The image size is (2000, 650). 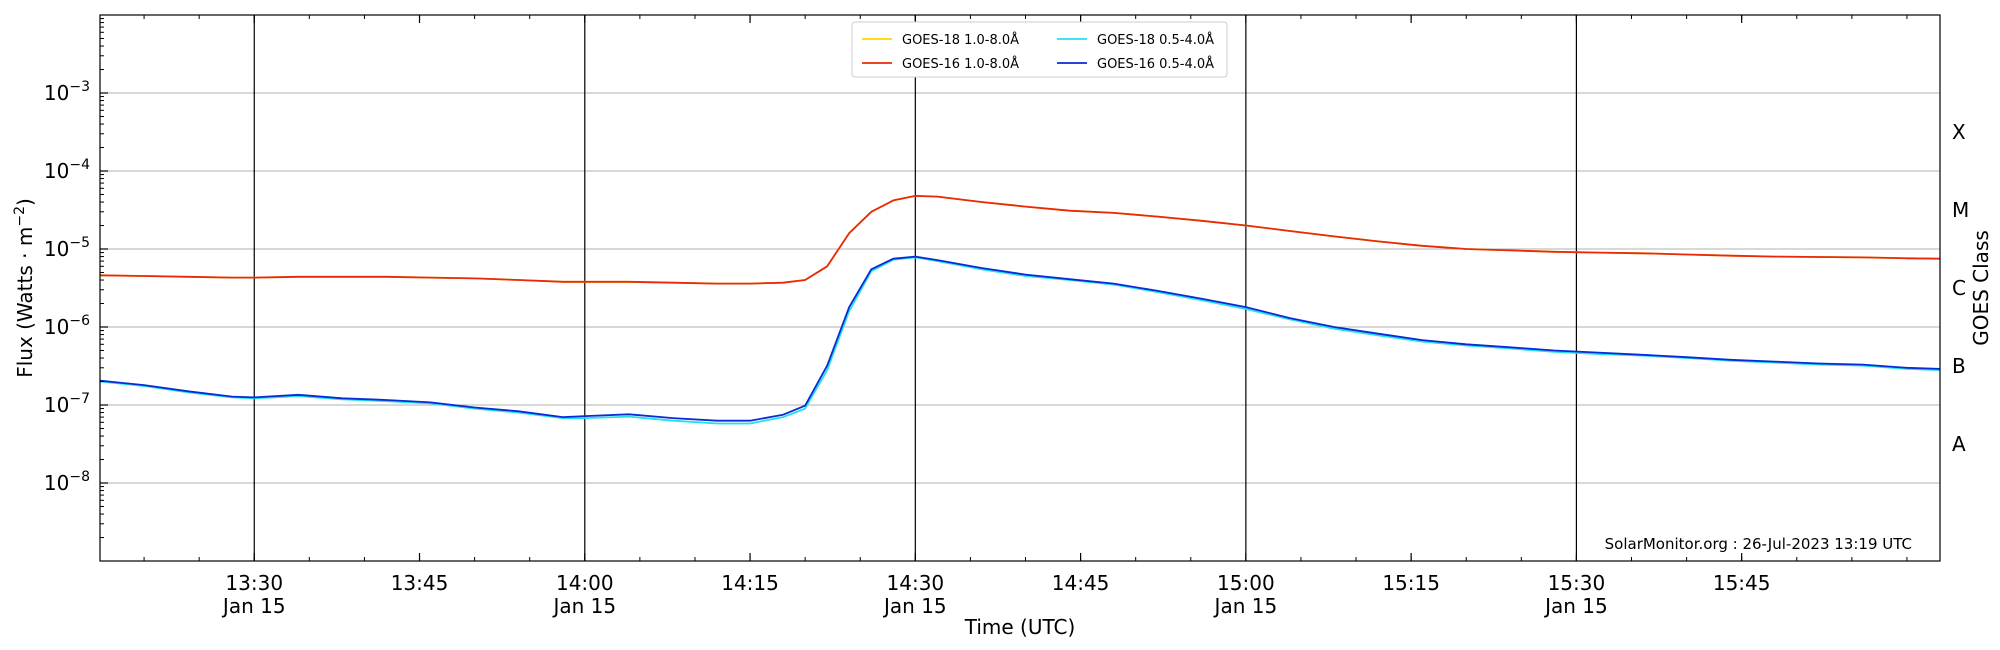 What do you see at coordinates (25, 302) in the screenshot?
I see `y-axis-title-main: Flux (Watts · m` at bounding box center [25, 302].